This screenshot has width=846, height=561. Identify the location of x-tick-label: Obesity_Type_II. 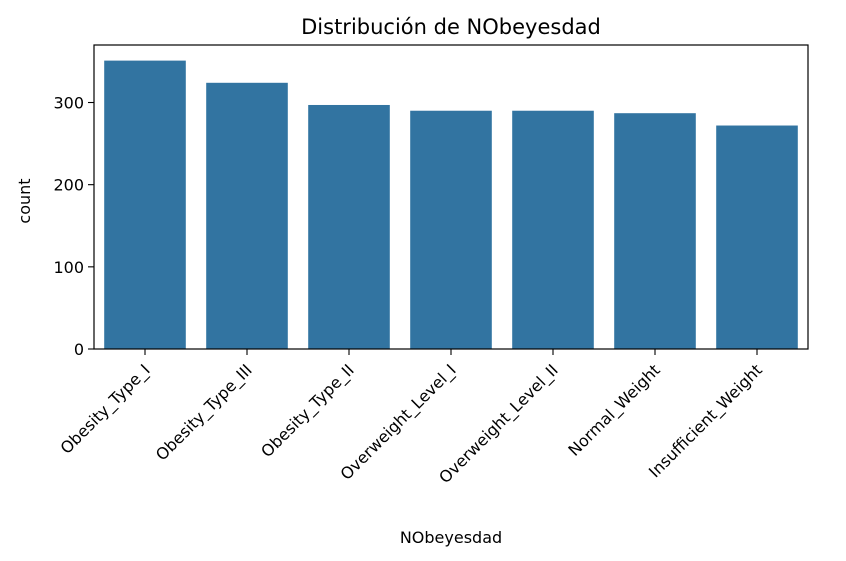
(307, 410).